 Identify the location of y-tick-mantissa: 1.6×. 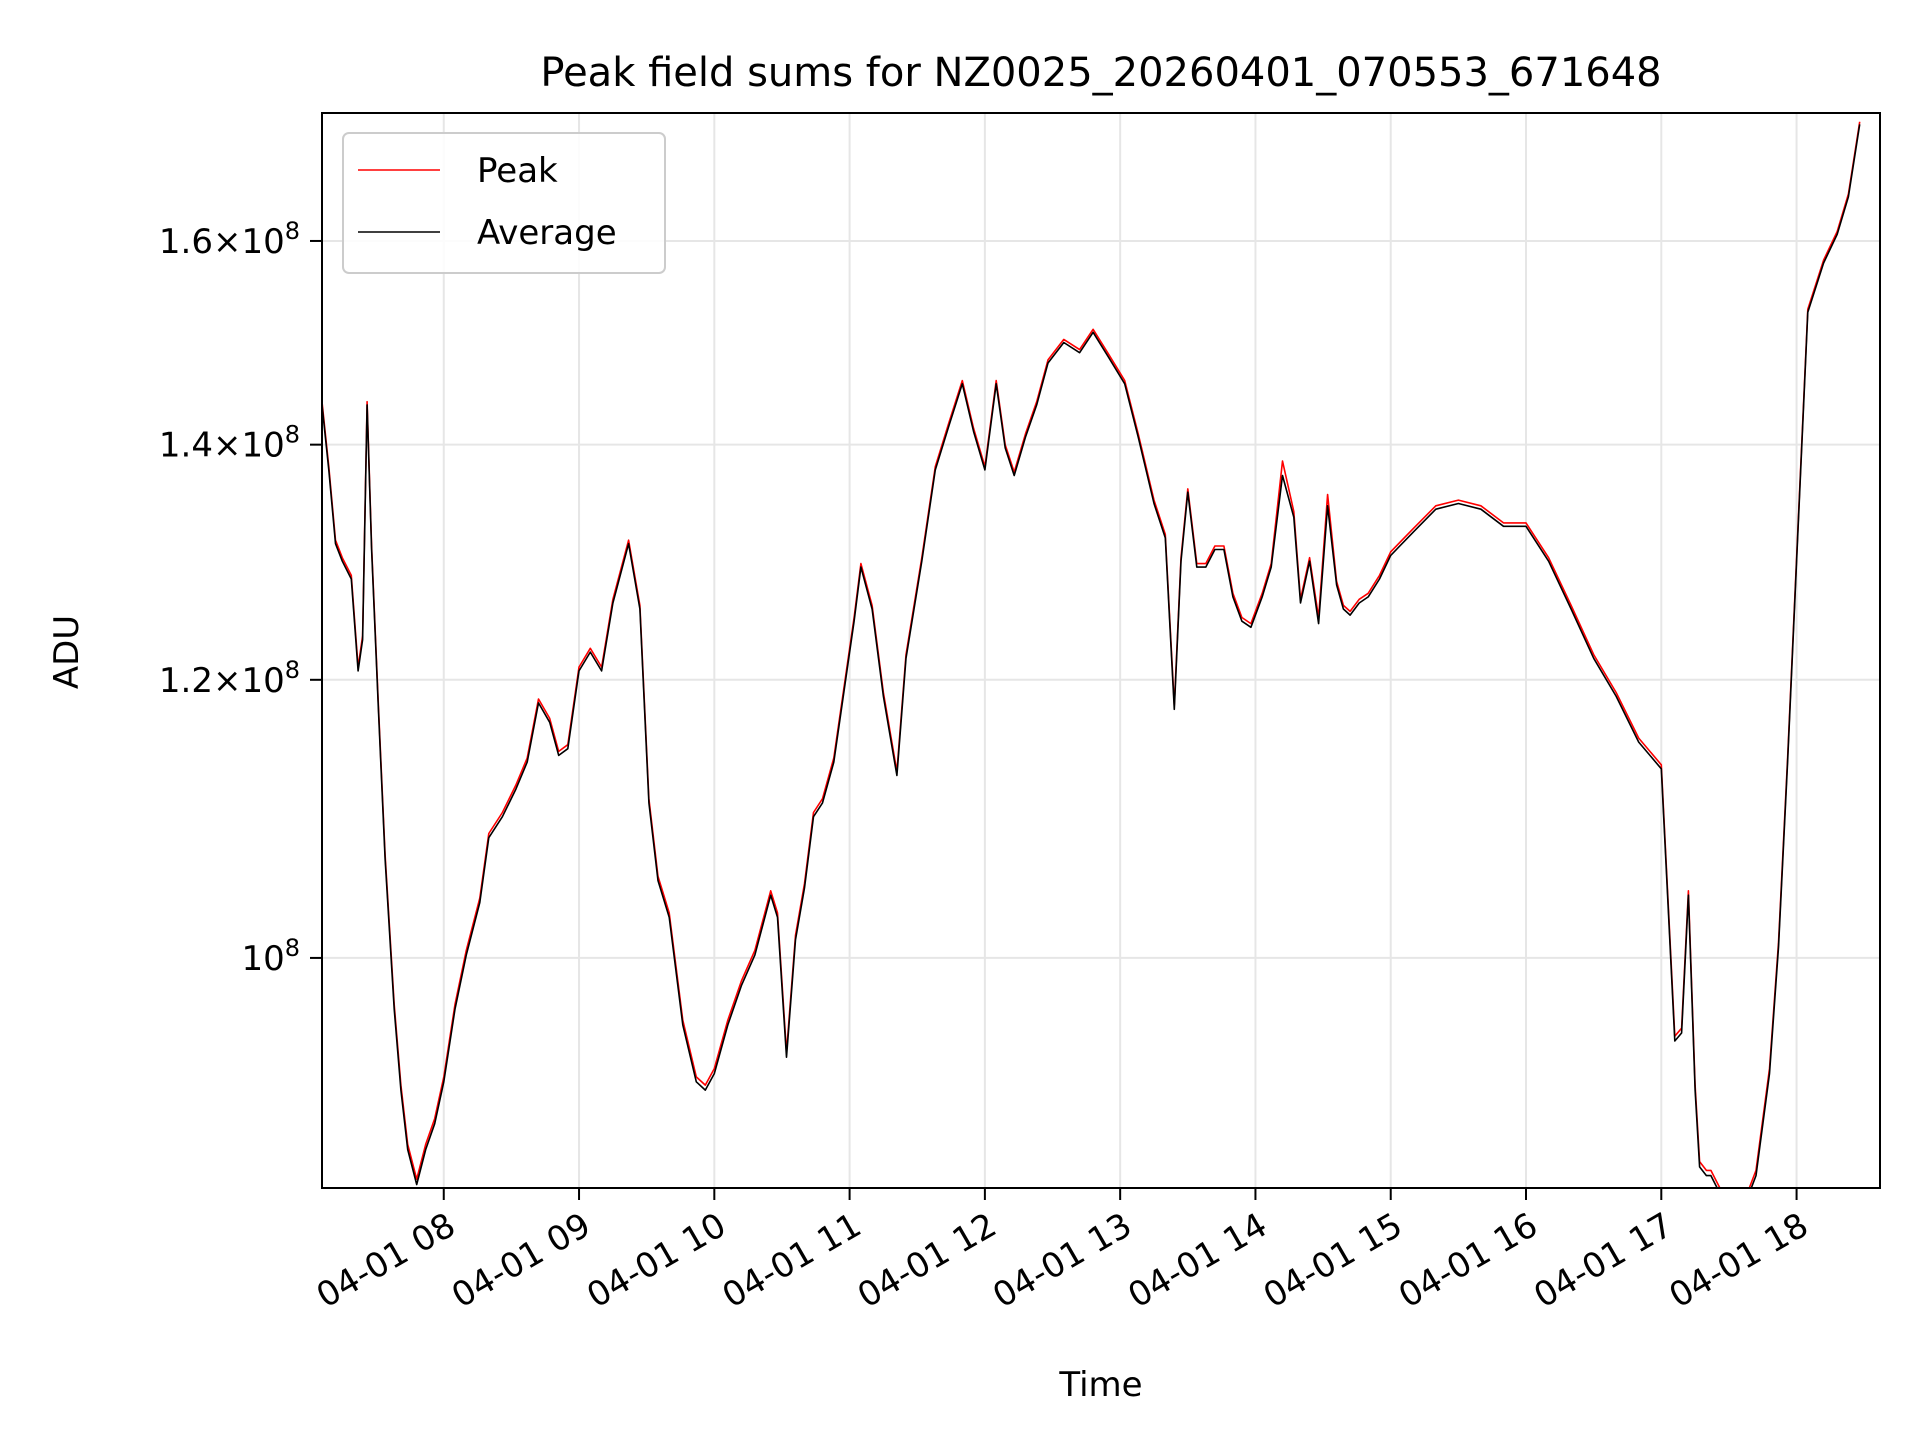
(200, 242).